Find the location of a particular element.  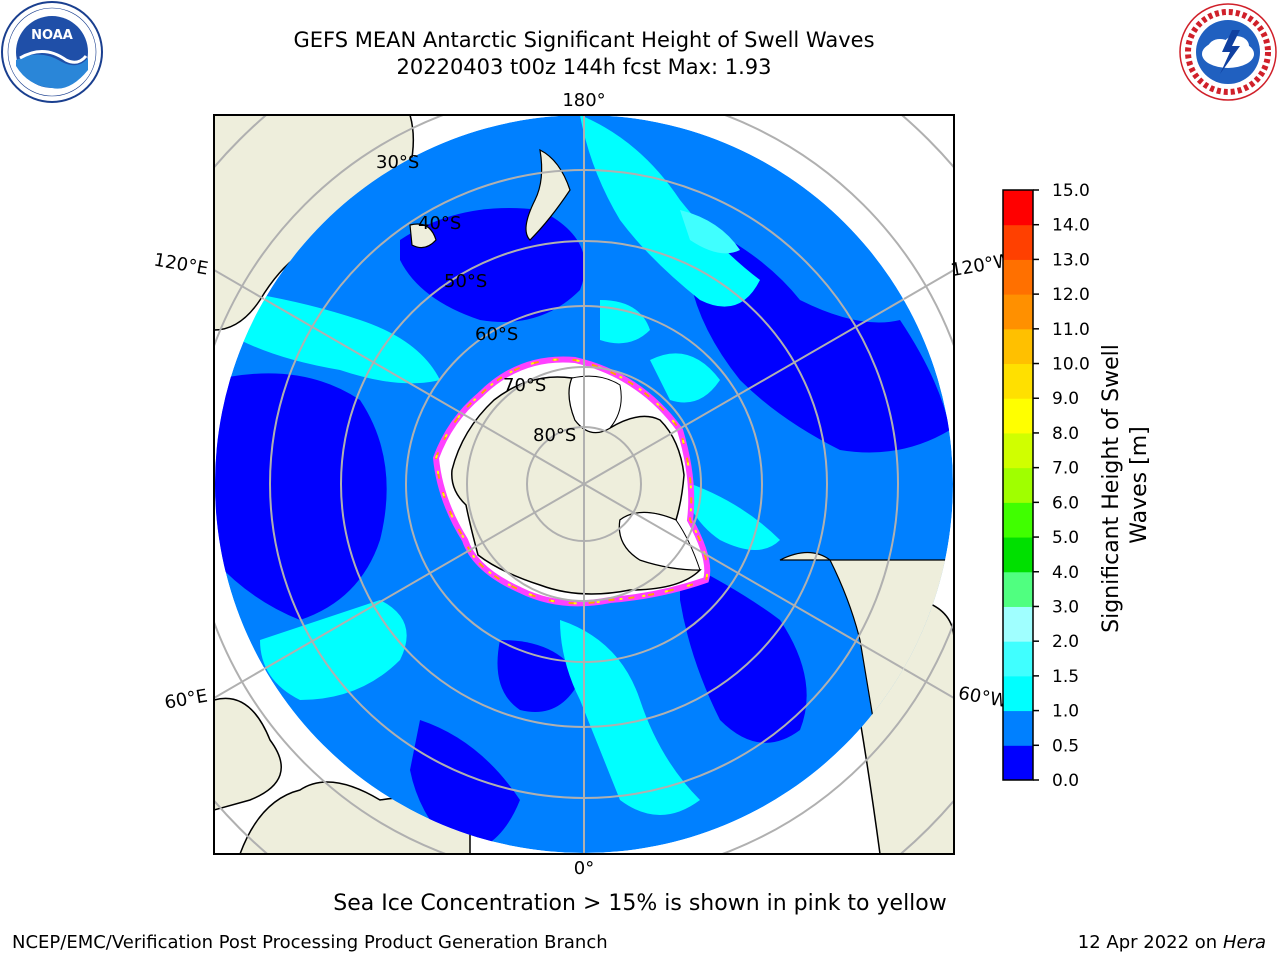

colorbar-tick-label: 4.0 is located at coordinates (1065, 573).